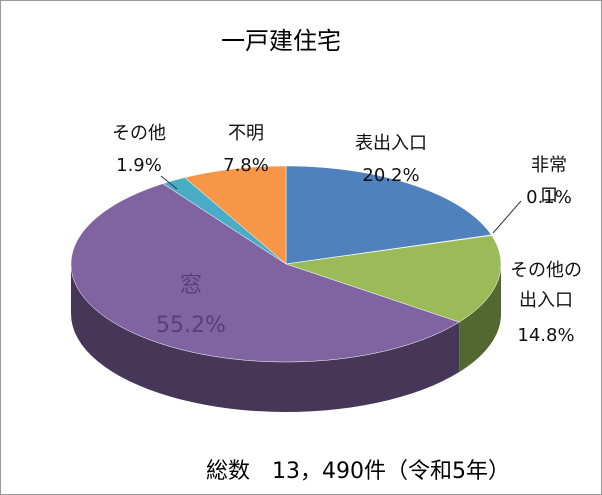 This screenshot has height=495, width=602. Describe the element at coordinates (391, 143) in the screenshot. I see `category-label: 表出入口` at that location.